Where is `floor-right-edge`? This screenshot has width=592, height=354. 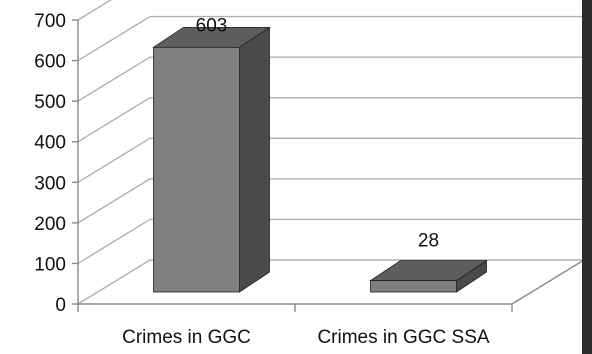
floor-right-edge is located at coordinates (548, 282).